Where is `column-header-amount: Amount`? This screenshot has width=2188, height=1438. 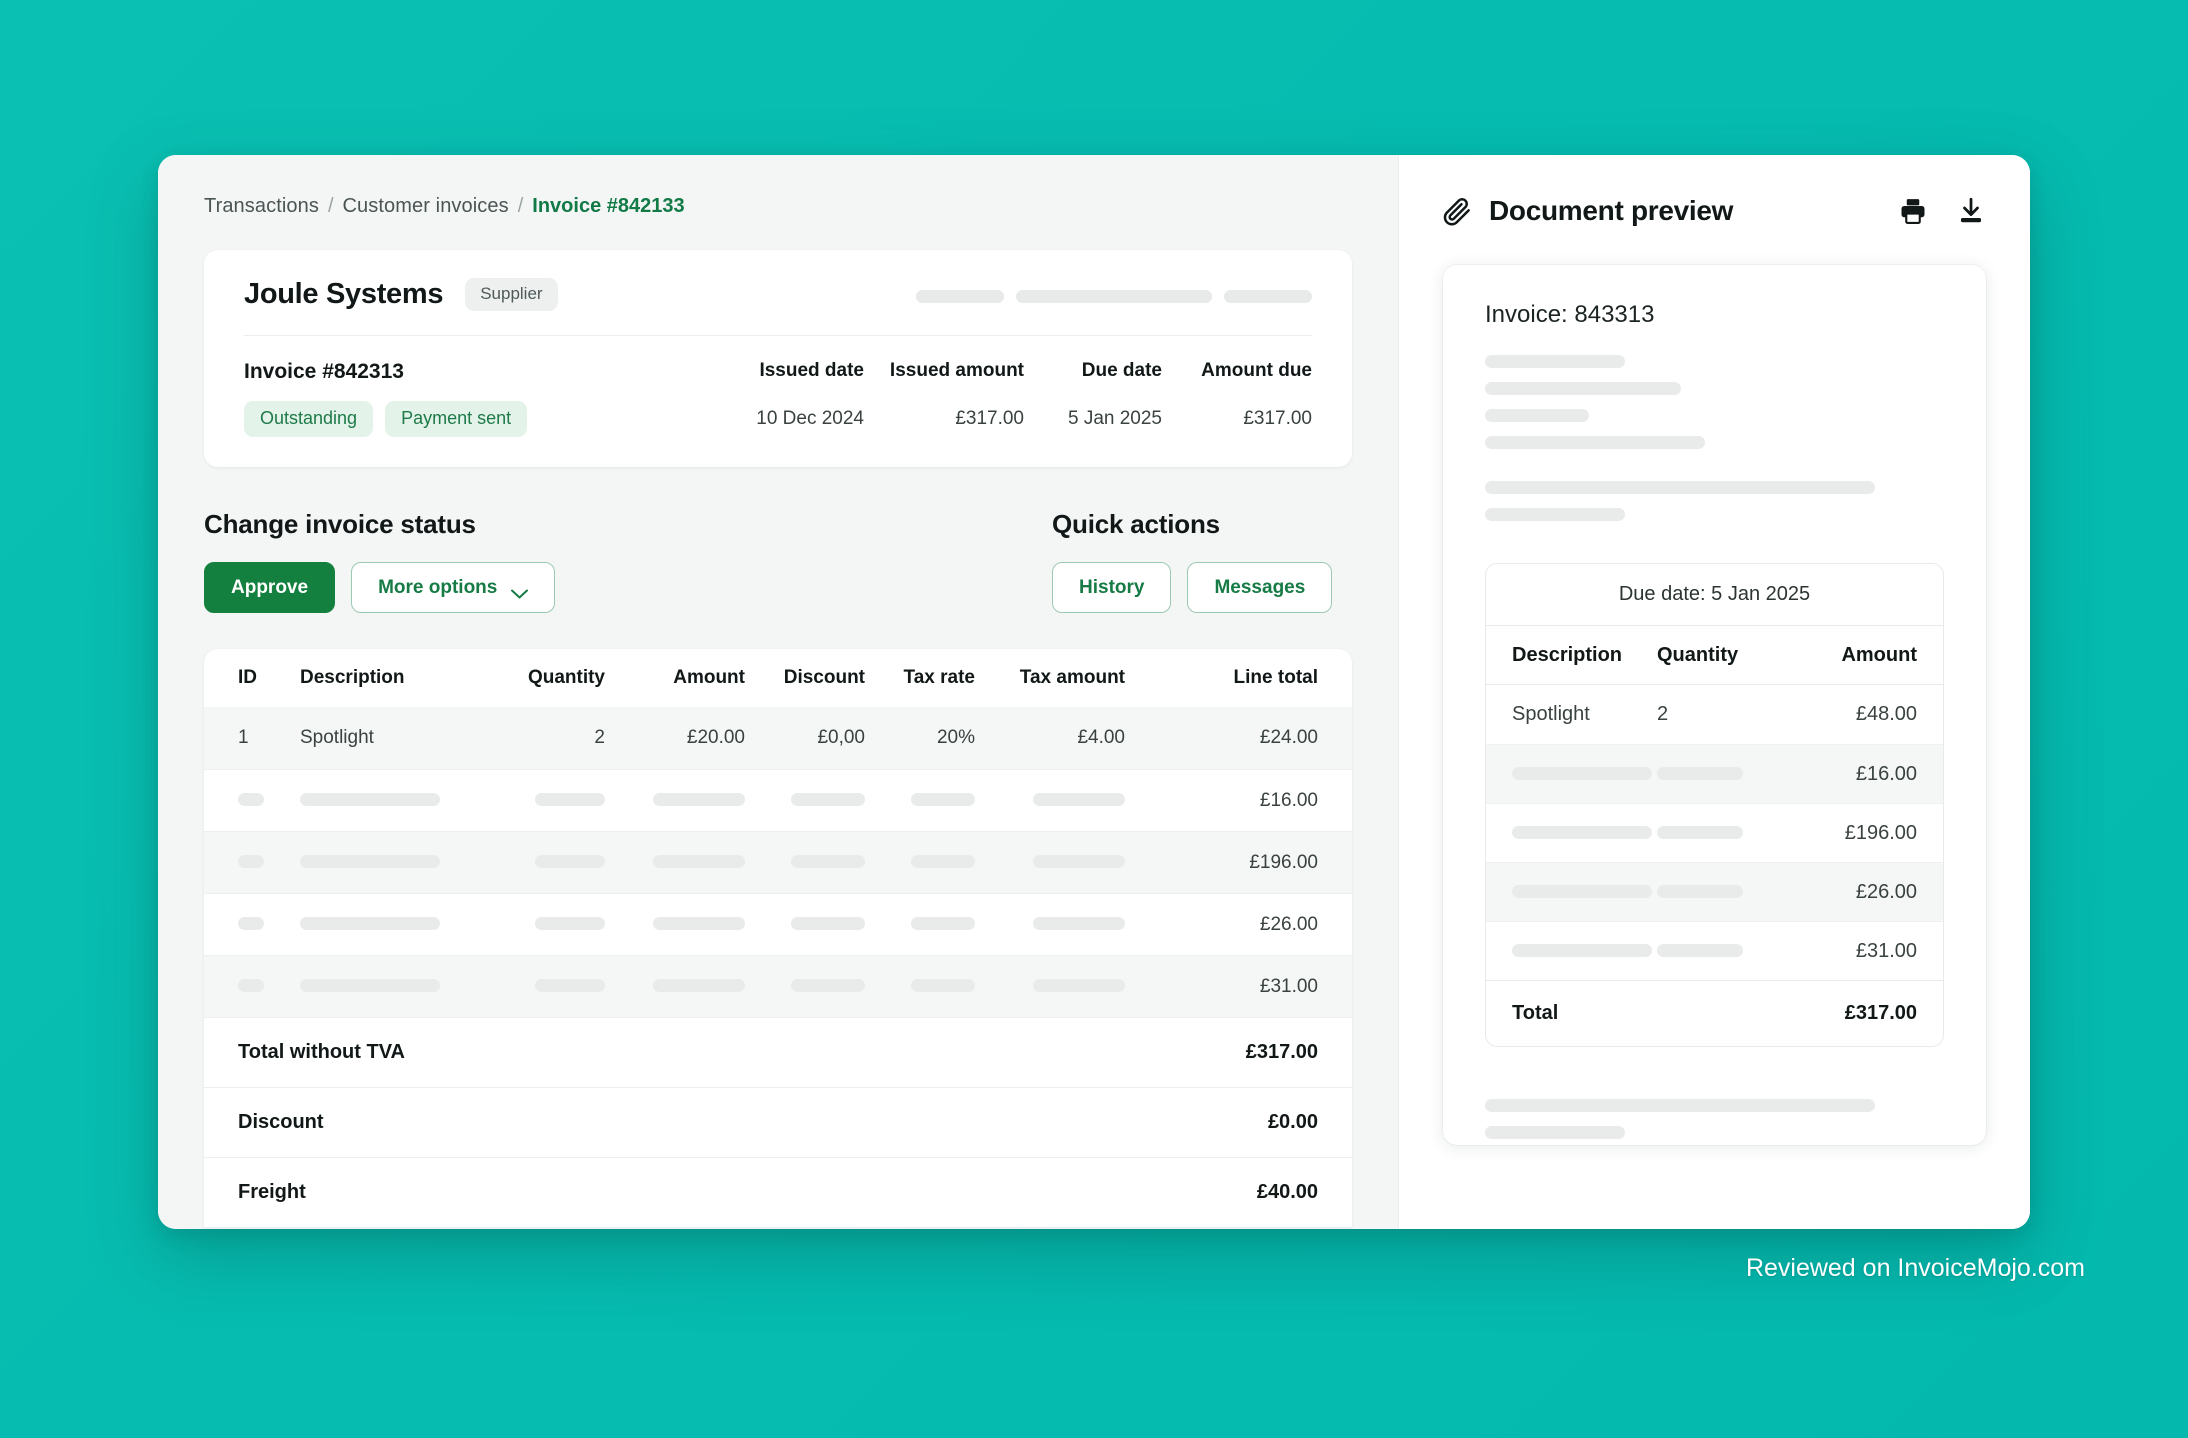 column-header-amount: Amount is located at coordinates (709, 677).